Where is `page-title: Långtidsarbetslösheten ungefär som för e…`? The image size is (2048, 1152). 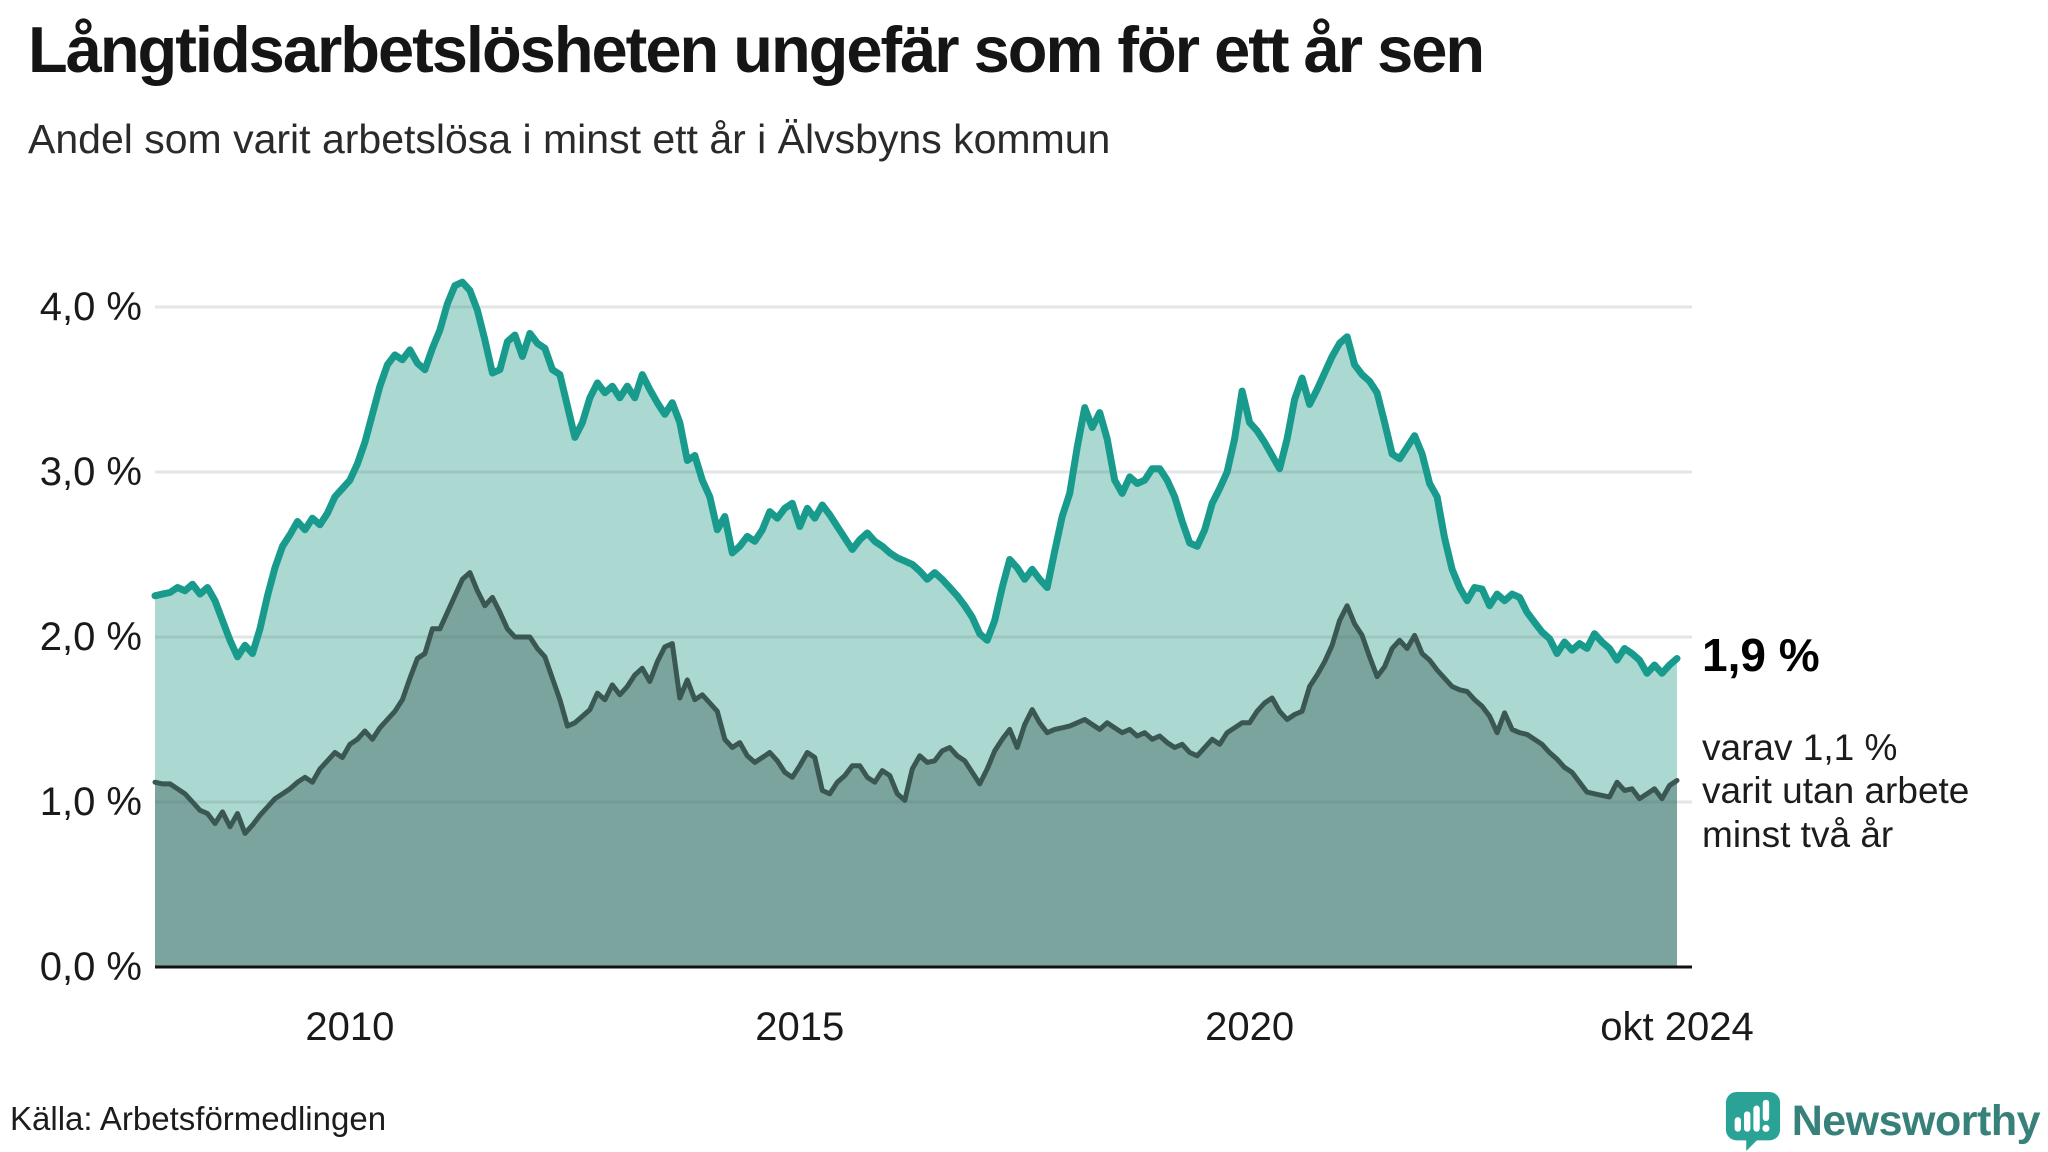 page-title: Långtidsarbetslösheten ungefär som för e… is located at coordinates (756, 49).